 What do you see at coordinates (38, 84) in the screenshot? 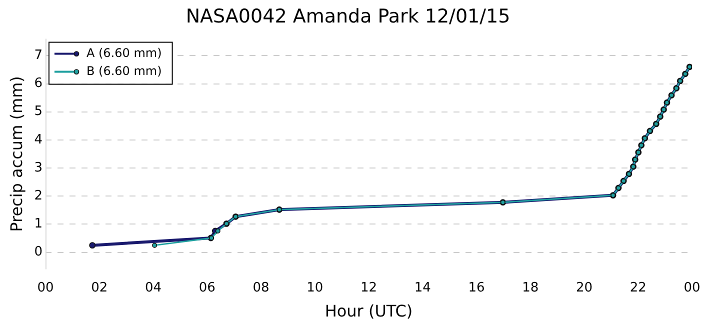
I see `y-tick-label: 6` at bounding box center [38, 84].